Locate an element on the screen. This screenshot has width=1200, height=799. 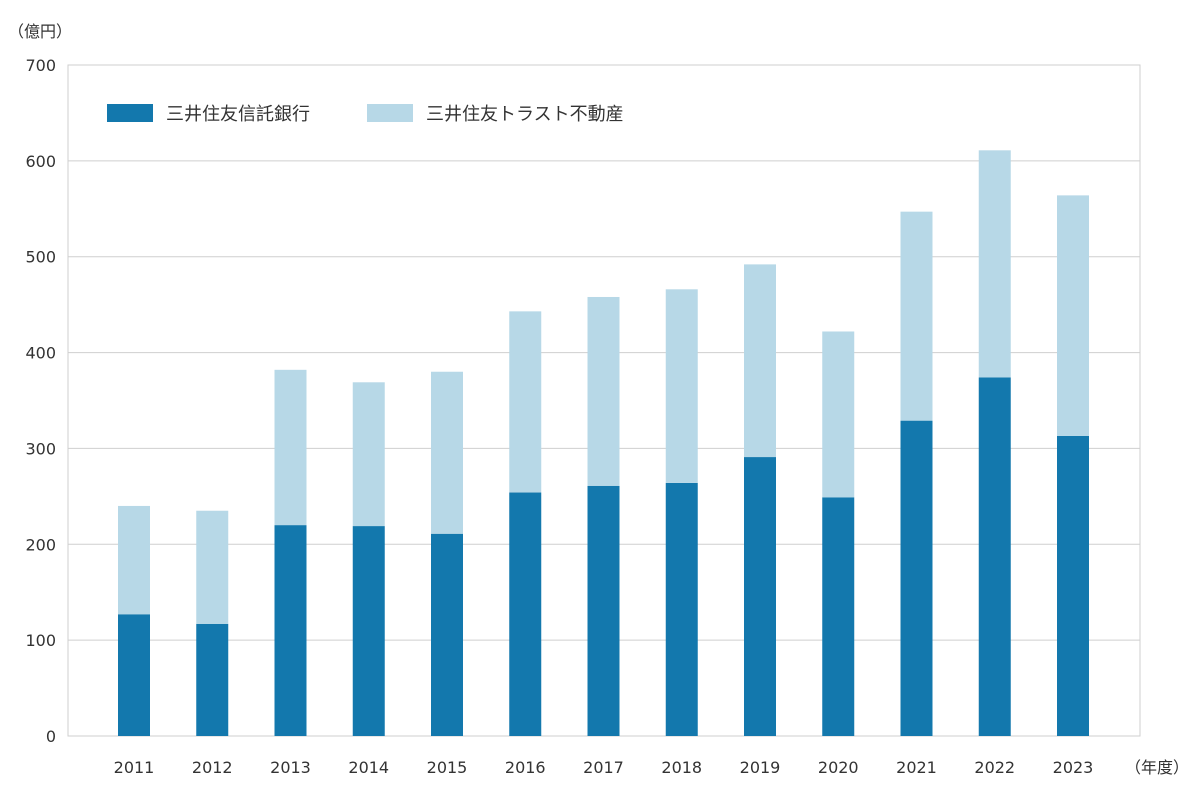
legend-swatch-sumitomo-trust-realty is located at coordinates (390, 113).